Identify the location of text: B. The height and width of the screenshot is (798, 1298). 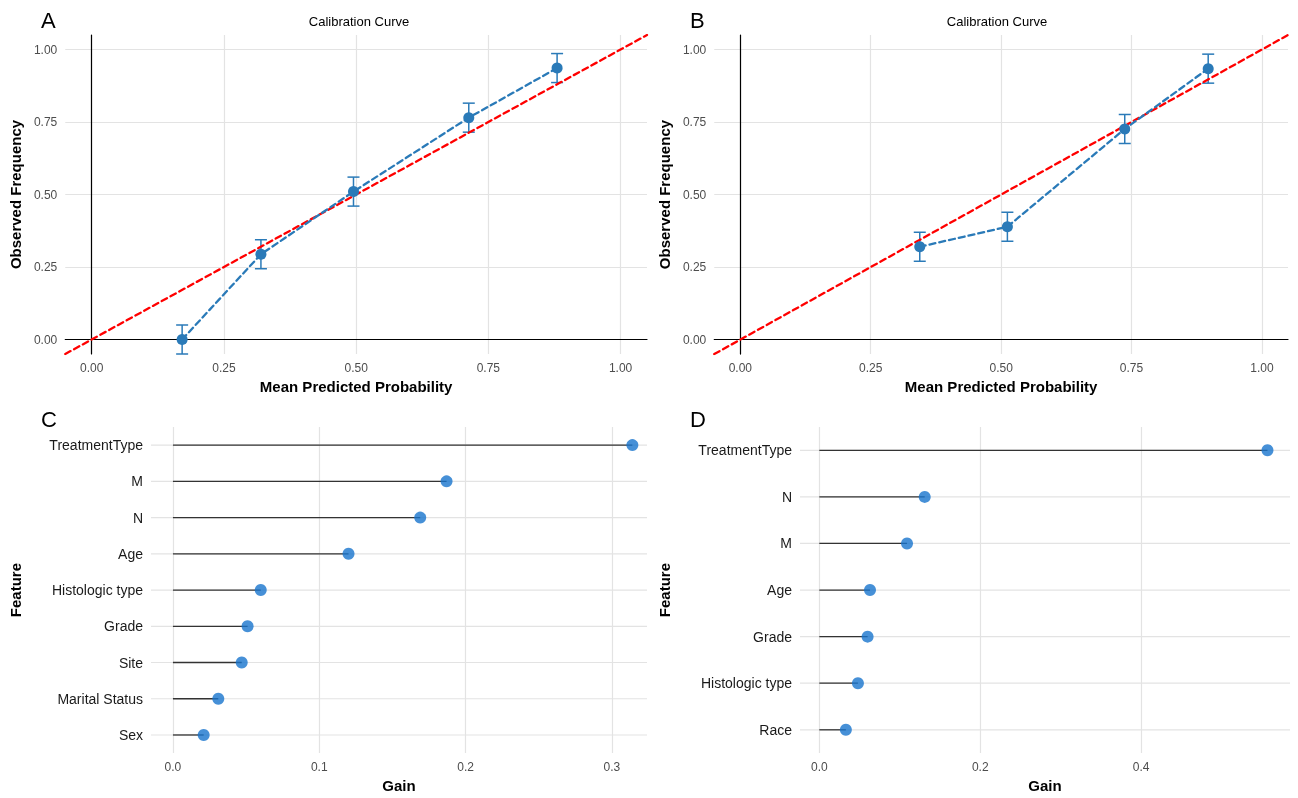
(697, 20).